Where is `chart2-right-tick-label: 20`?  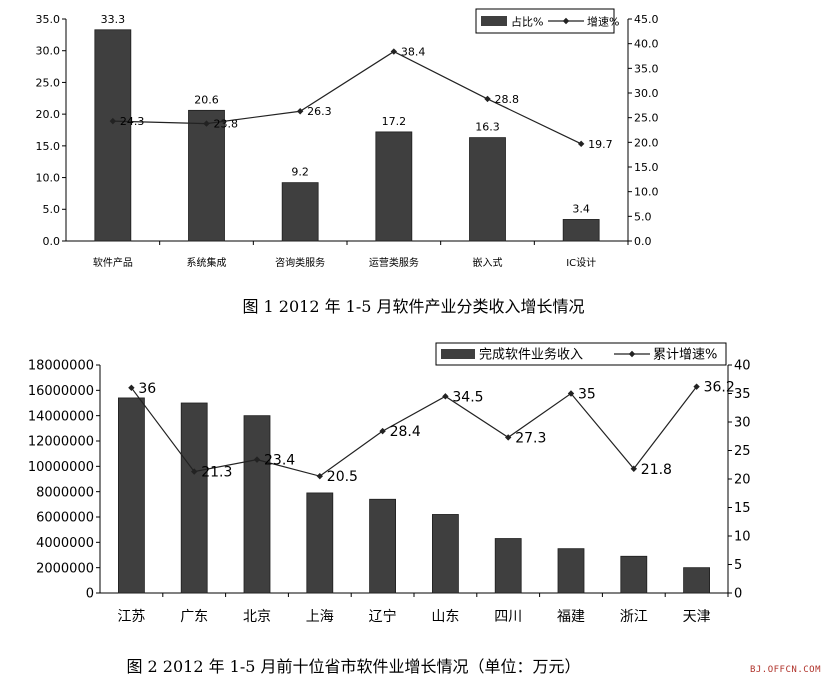
chart2-right-tick-label: 20 is located at coordinates (742, 480).